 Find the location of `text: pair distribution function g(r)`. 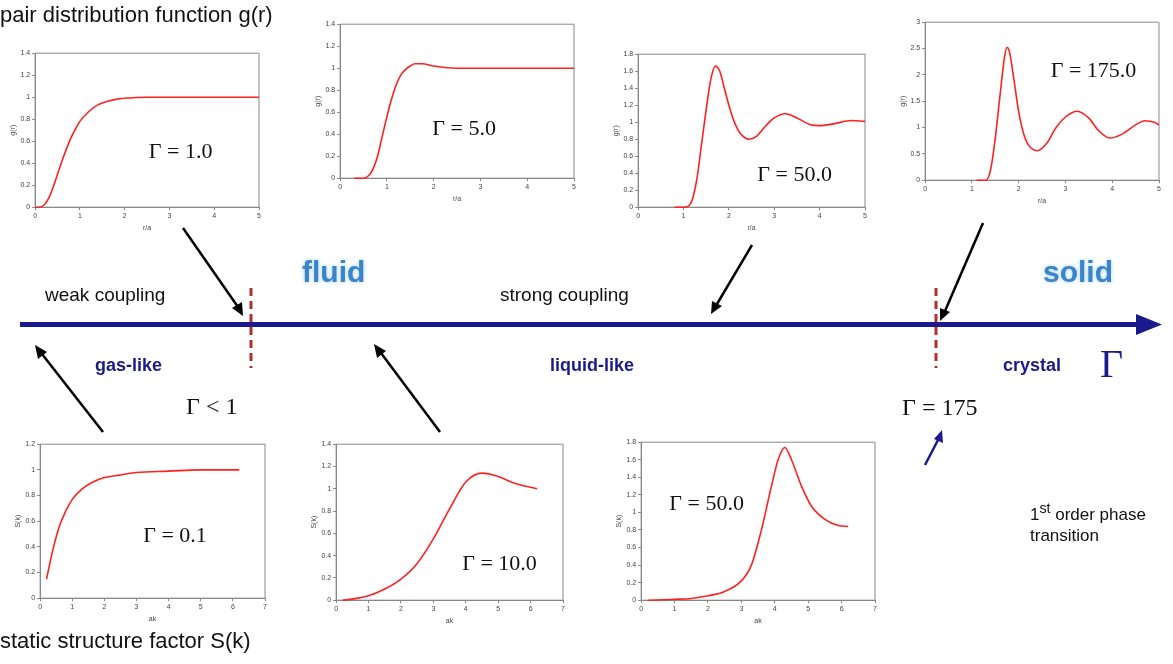

text: pair distribution function g(r) is located at coordinates (136, 15).